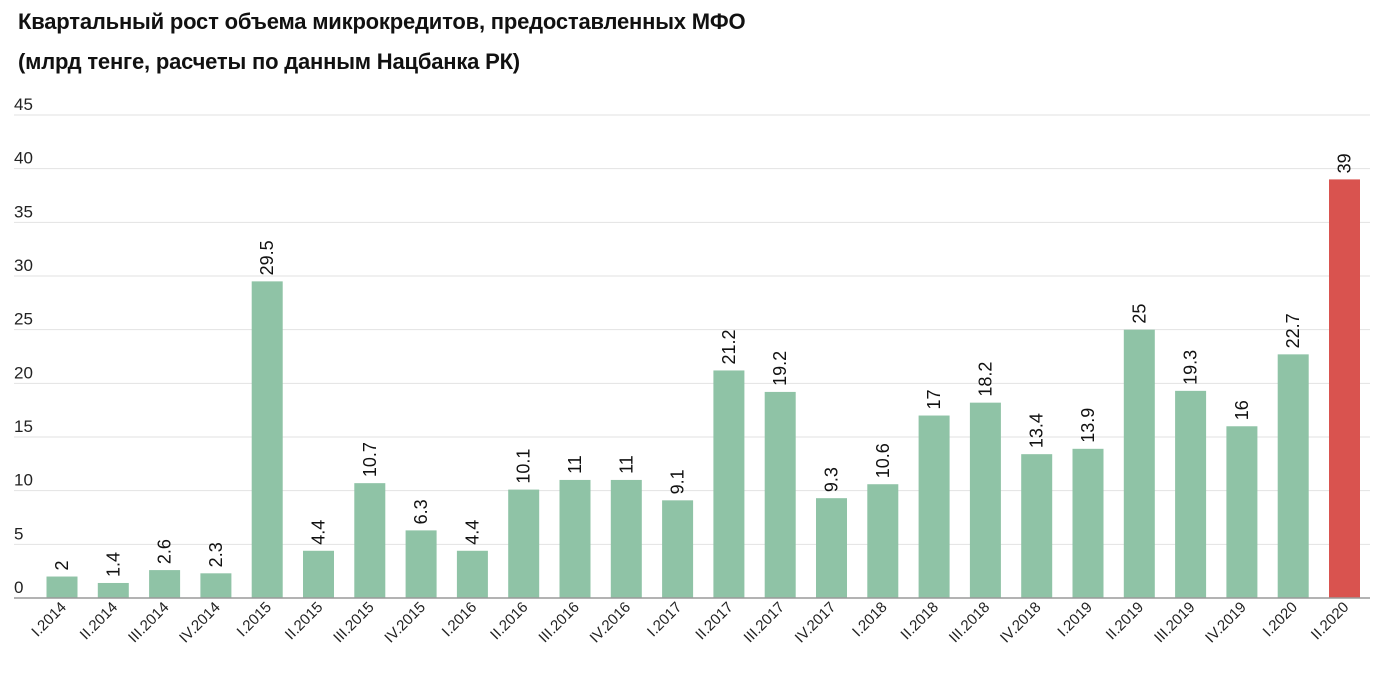  Describe the element at coordinates (370, 459) in the screenshot. I see `value-label: 10.7` at that location.